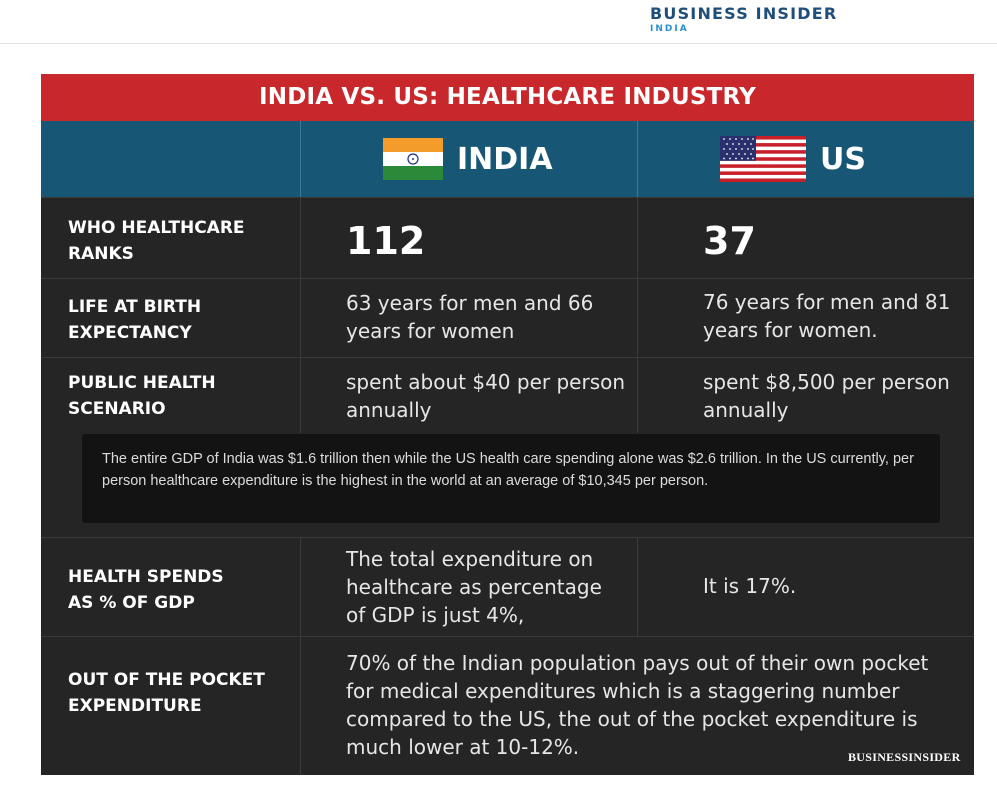  Describe the element at coordinates (744, 13) in the screenshot. I see `logo-main-text: BUSINESS INSIDER` at that location.